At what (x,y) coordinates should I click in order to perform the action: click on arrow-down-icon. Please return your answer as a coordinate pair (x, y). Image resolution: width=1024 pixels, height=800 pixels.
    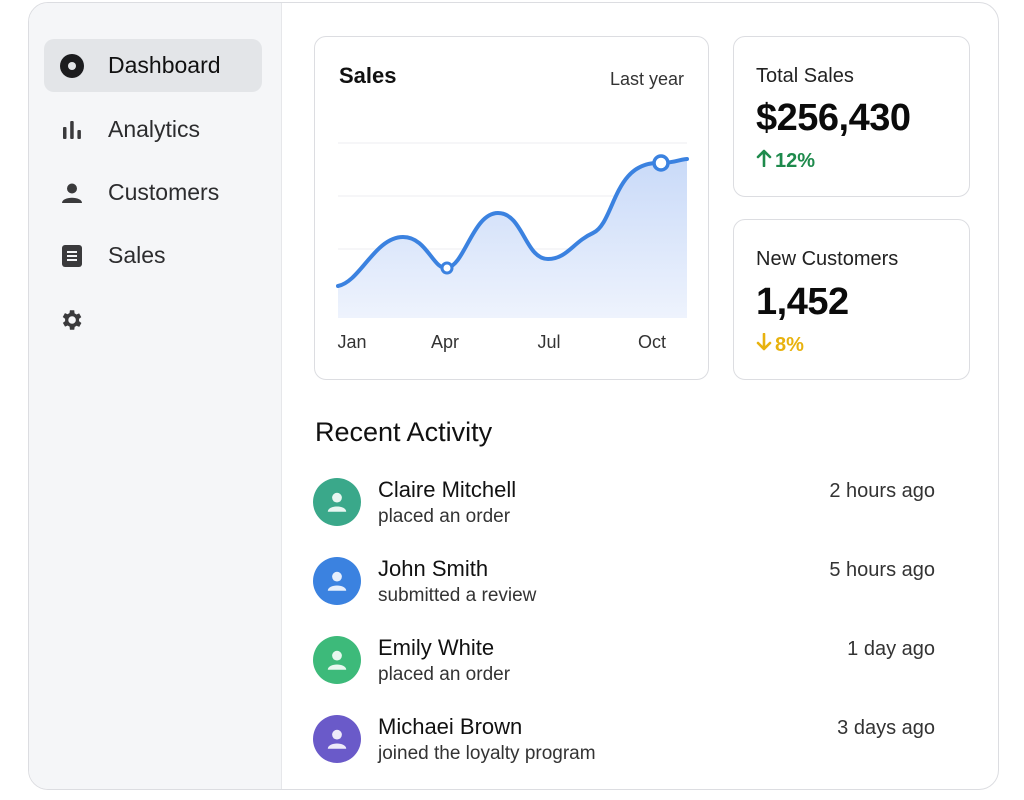
    Looking at the image, I should click on (764, 344).